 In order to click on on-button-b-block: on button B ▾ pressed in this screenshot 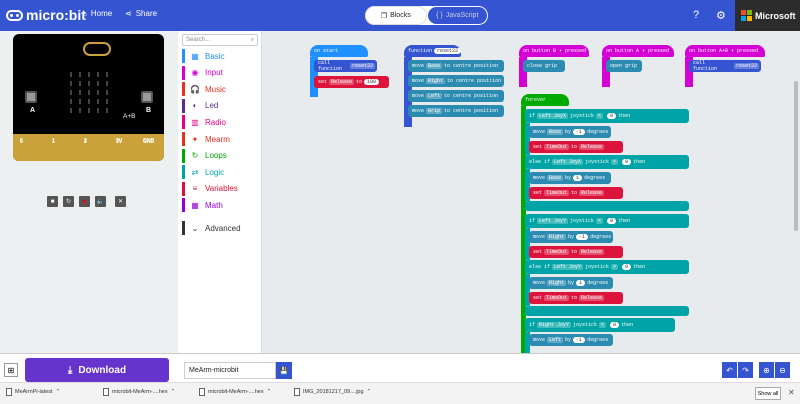, I will do `click(554, 51)`.